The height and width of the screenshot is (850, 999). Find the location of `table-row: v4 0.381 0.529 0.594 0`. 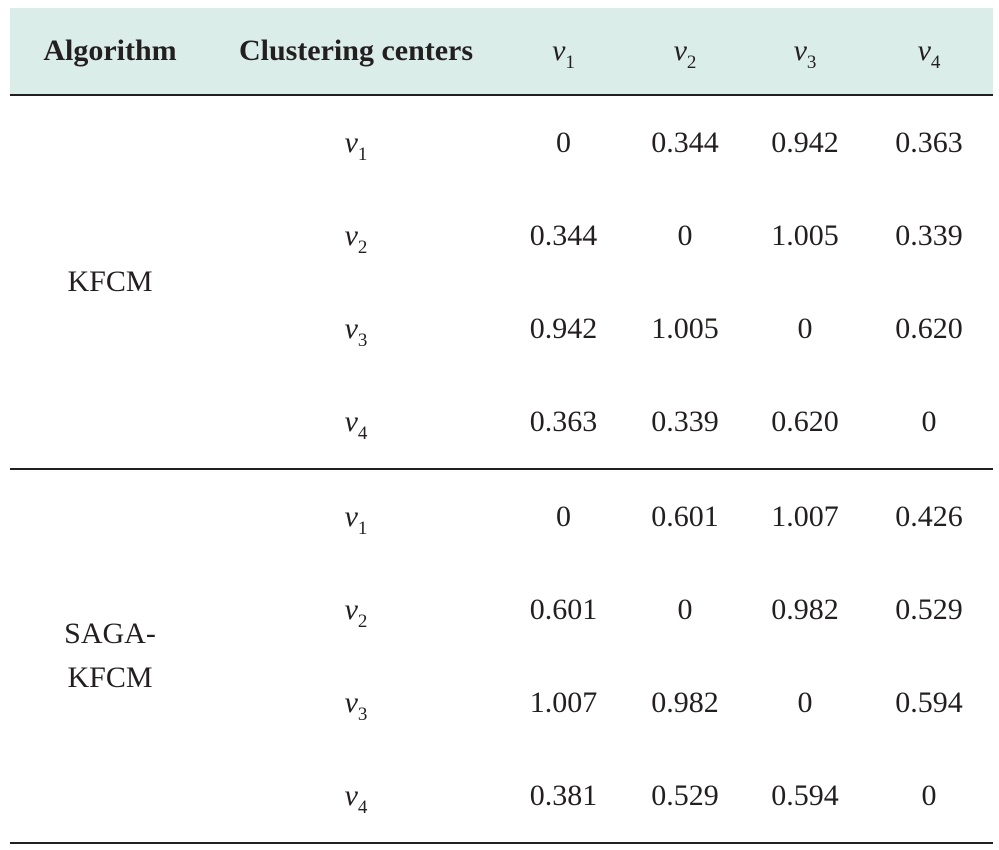

table-row: v4 0.381 0.529 0.594 0 is located at coordinates (501, 796).